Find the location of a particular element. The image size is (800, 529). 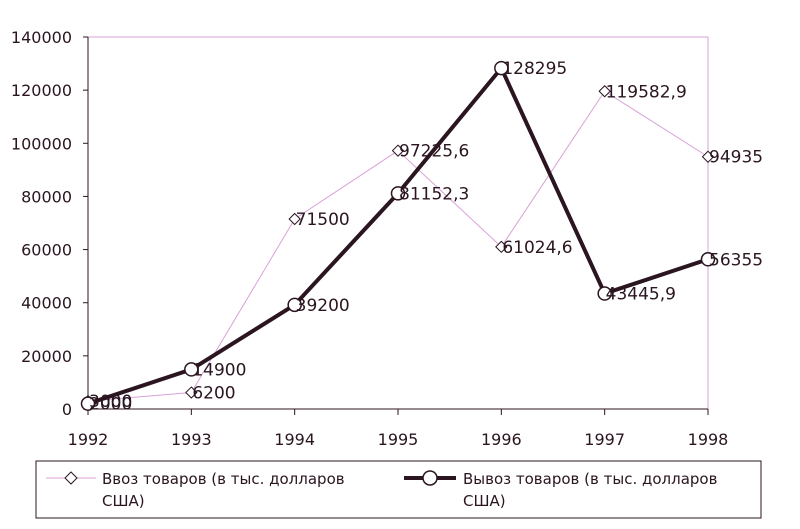

data-label-import: 119582,9 is located at coordinates (646, 92).